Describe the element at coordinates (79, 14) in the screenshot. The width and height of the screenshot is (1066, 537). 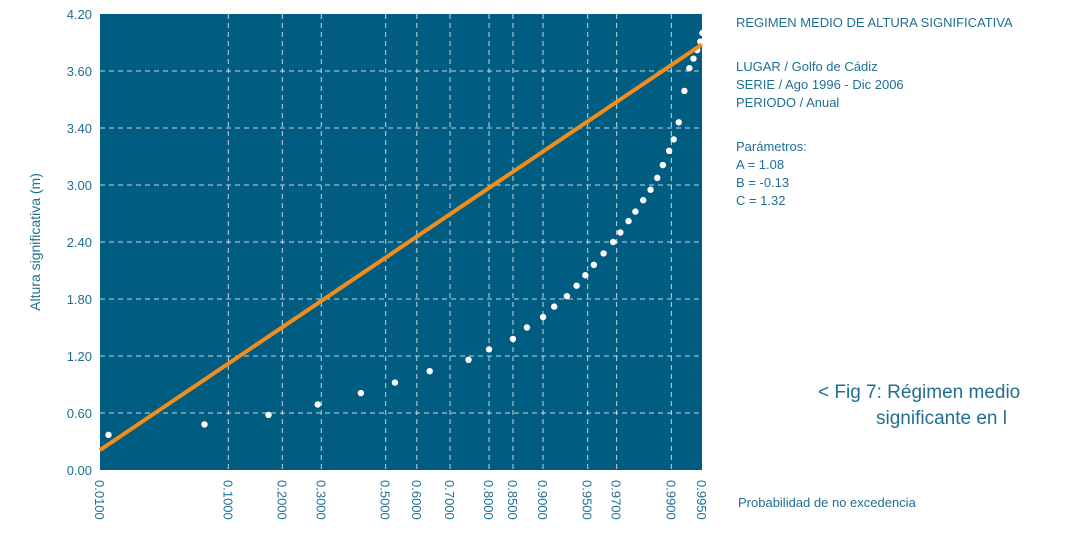
I see `y-tick-label: 4.20` at that location.